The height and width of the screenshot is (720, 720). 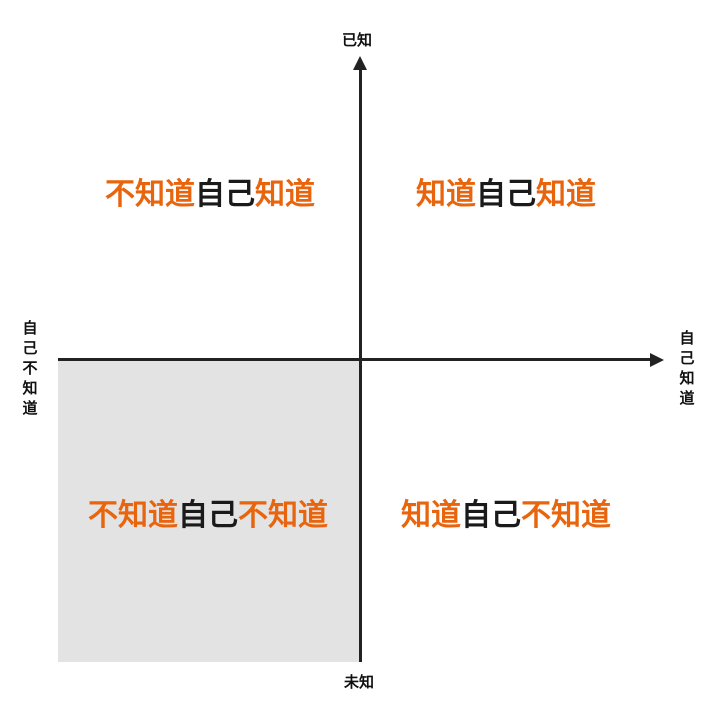 What do you see at coordinates (356, 359) in the screenshot?
I see `horizontal-axis` at bounding box center [356, 359].